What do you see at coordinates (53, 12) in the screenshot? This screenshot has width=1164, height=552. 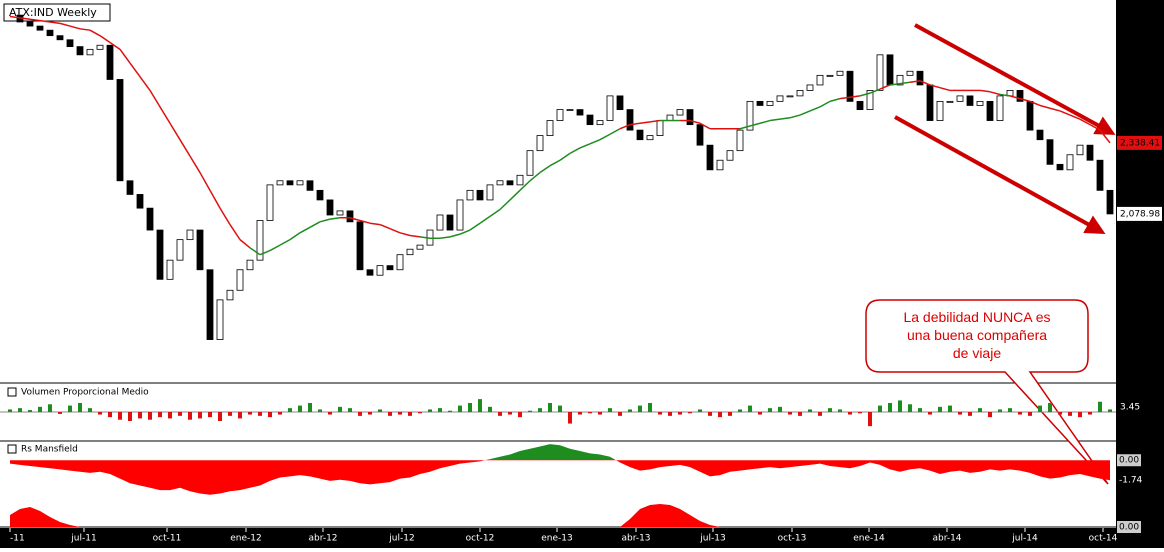 I see `chart-title: ATX:IND Weekly` at bounding box center [53, 12].